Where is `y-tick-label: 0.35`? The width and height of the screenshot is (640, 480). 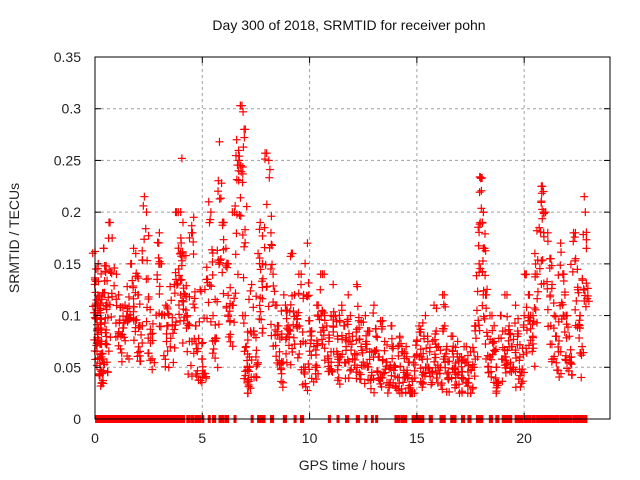
y-tick-label: 0.35 is located at coordinates (67, 57).